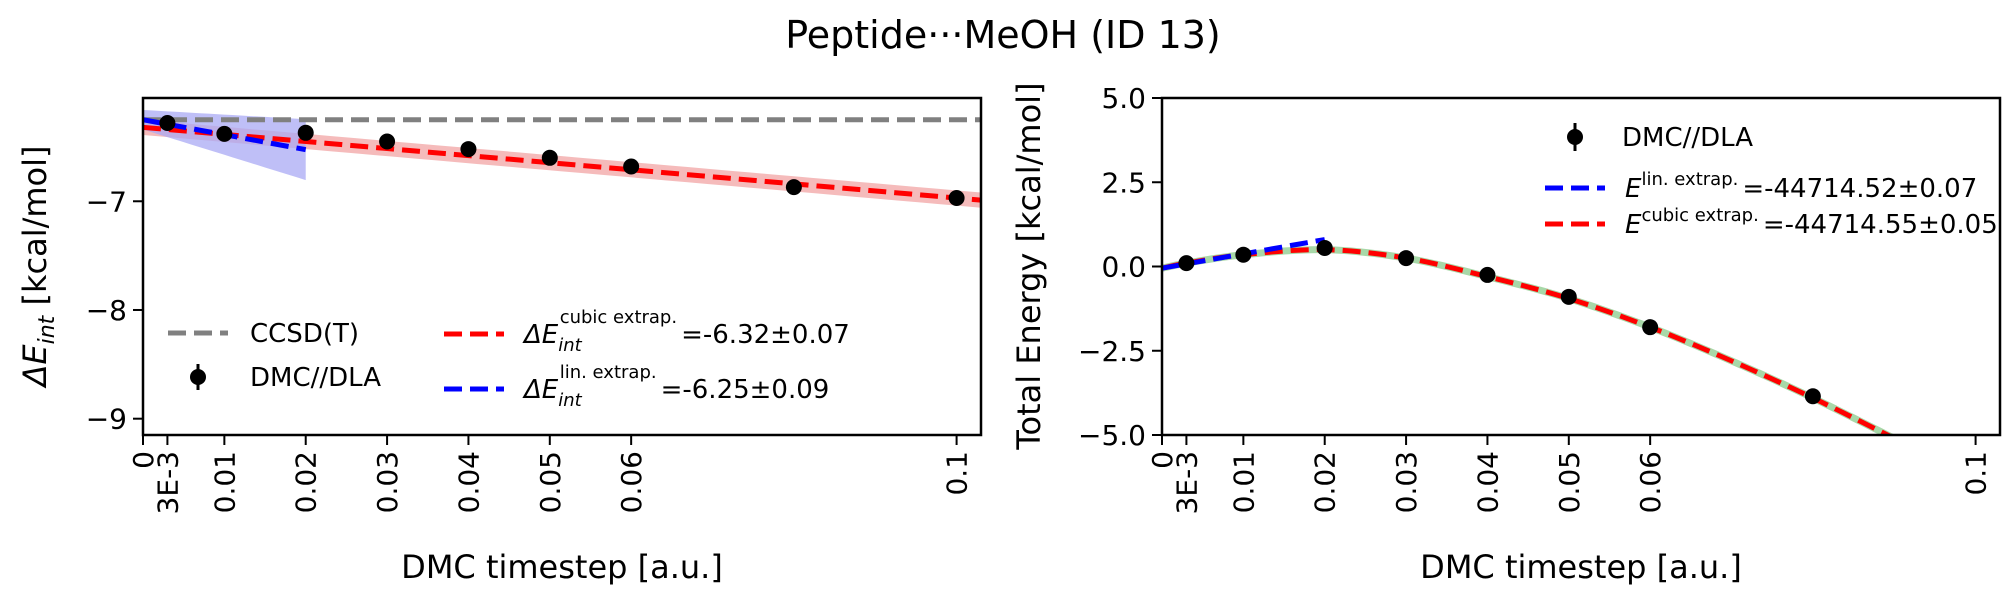 The image size is (2007, 600). I want to click on legend-linear-sup: lin. extrap., so click(608, 372).